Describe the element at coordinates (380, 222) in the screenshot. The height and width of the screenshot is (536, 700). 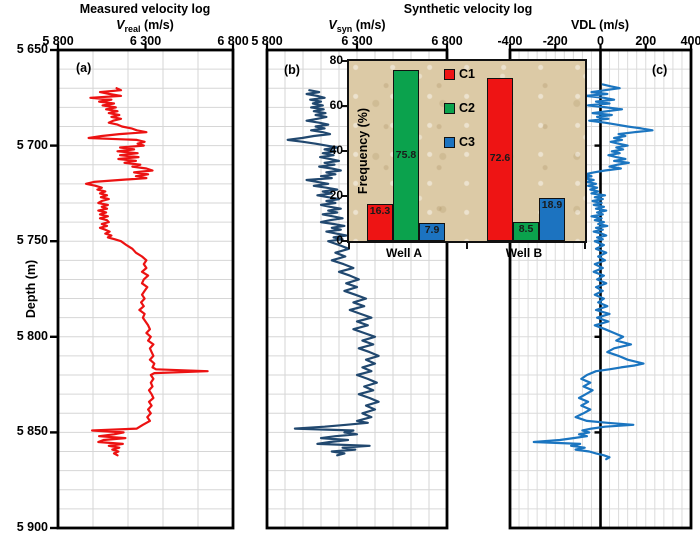
I see `bar-c1-well-a` at that location.